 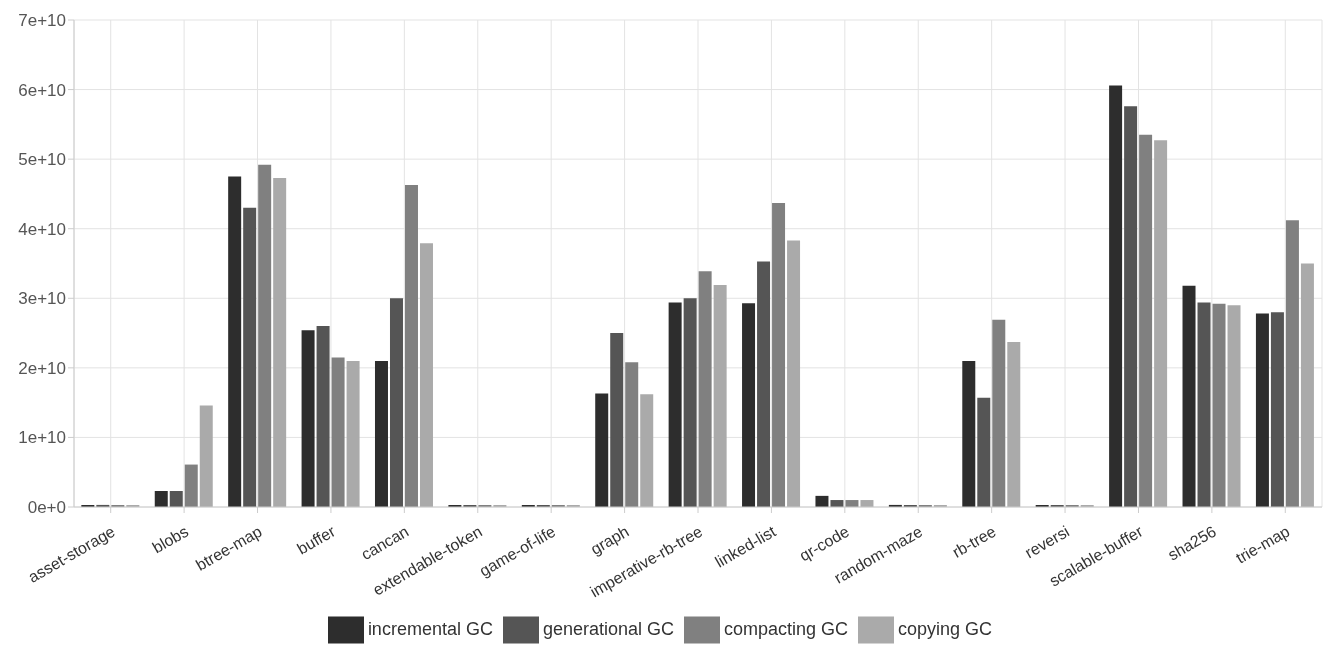 I want to click on x-tick-label: blobs, so click(x=170, y=539).